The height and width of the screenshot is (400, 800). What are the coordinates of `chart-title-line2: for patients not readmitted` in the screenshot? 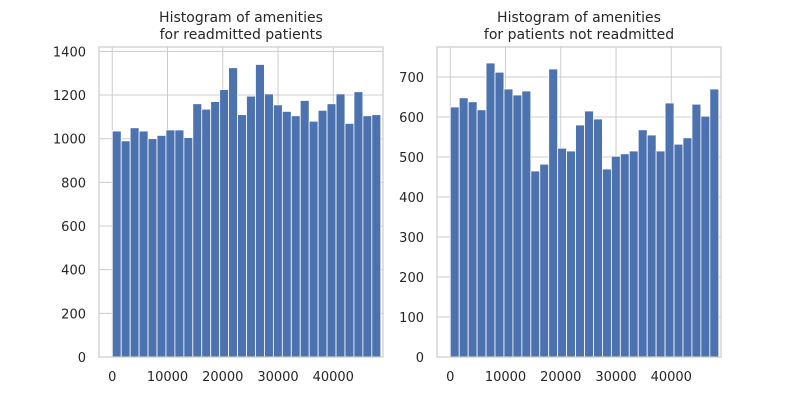 It's located at (579, 35).